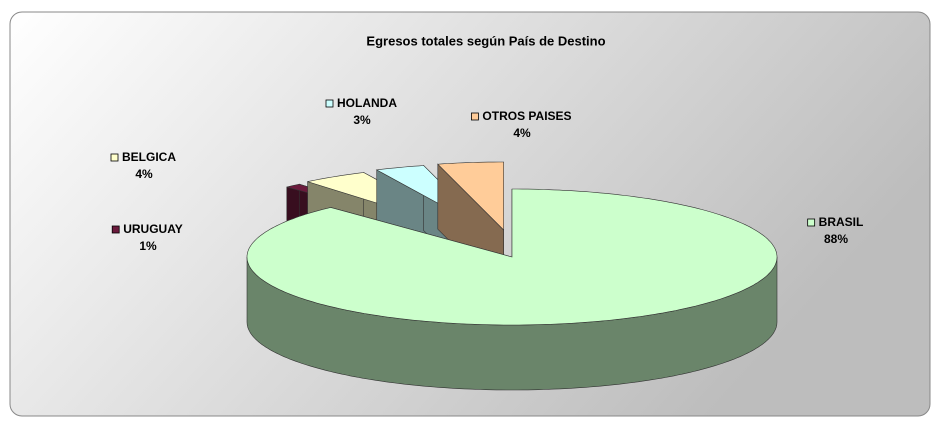 This screenshot has height=426, width=937. What do you see at coordinates (367, 103) in the screenshot?
I see `data-label-name: HOLANDA` at bounding box center [367, 103].